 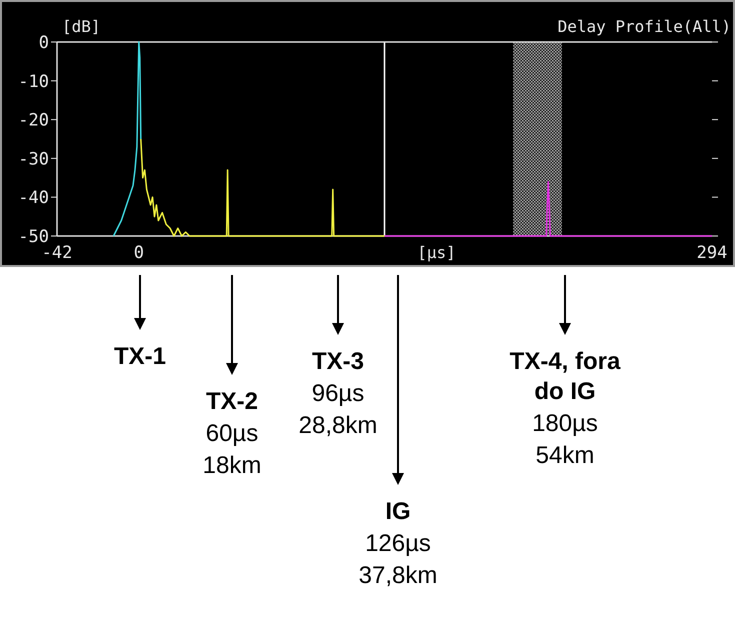 I want to click on text: TX-4, fora do IG 180µs 54km, so click(x=565, y=408).